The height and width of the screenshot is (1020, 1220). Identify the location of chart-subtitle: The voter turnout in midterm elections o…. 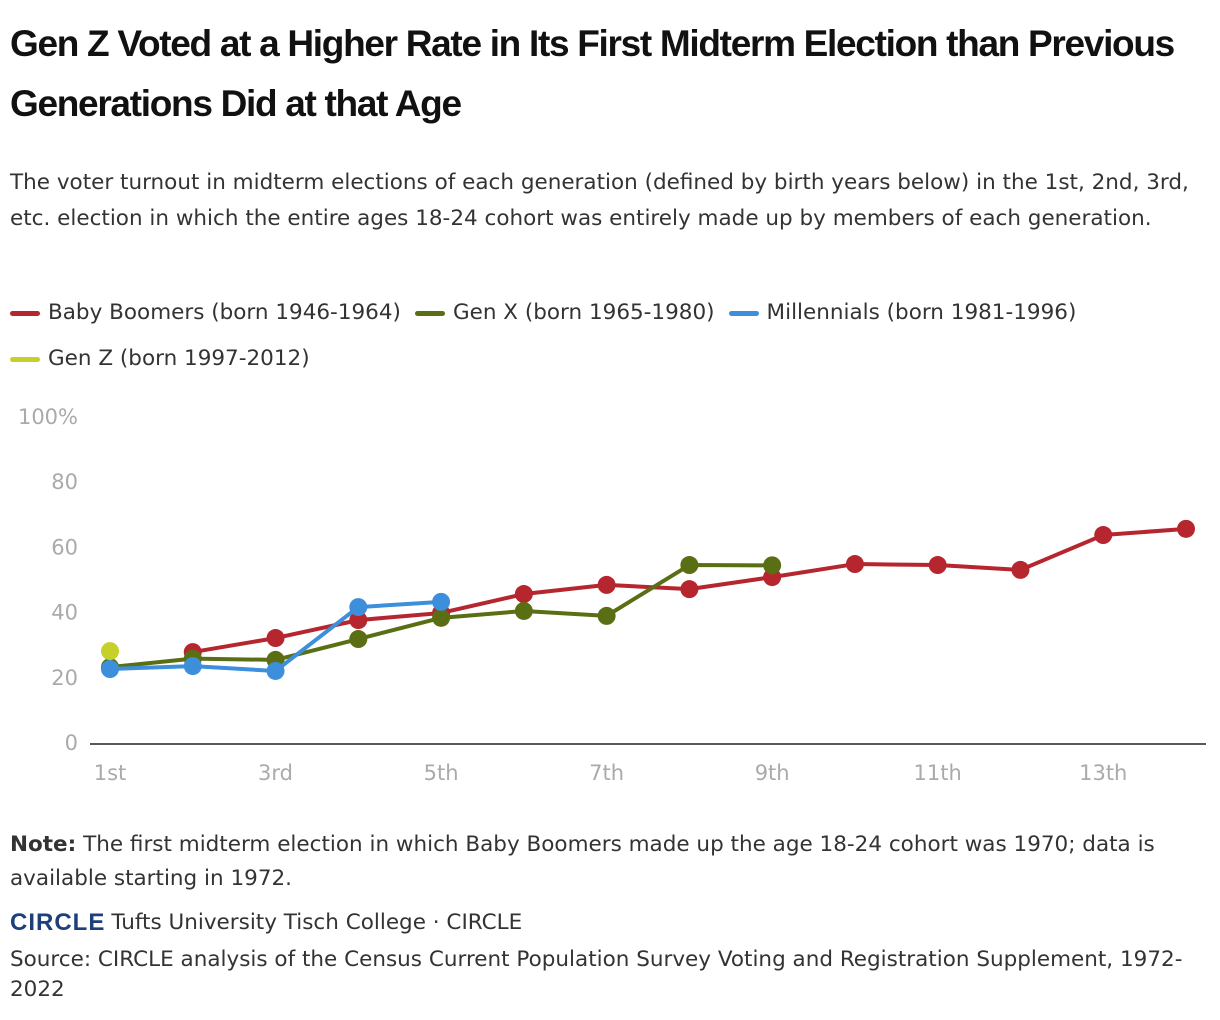
(599, 200).